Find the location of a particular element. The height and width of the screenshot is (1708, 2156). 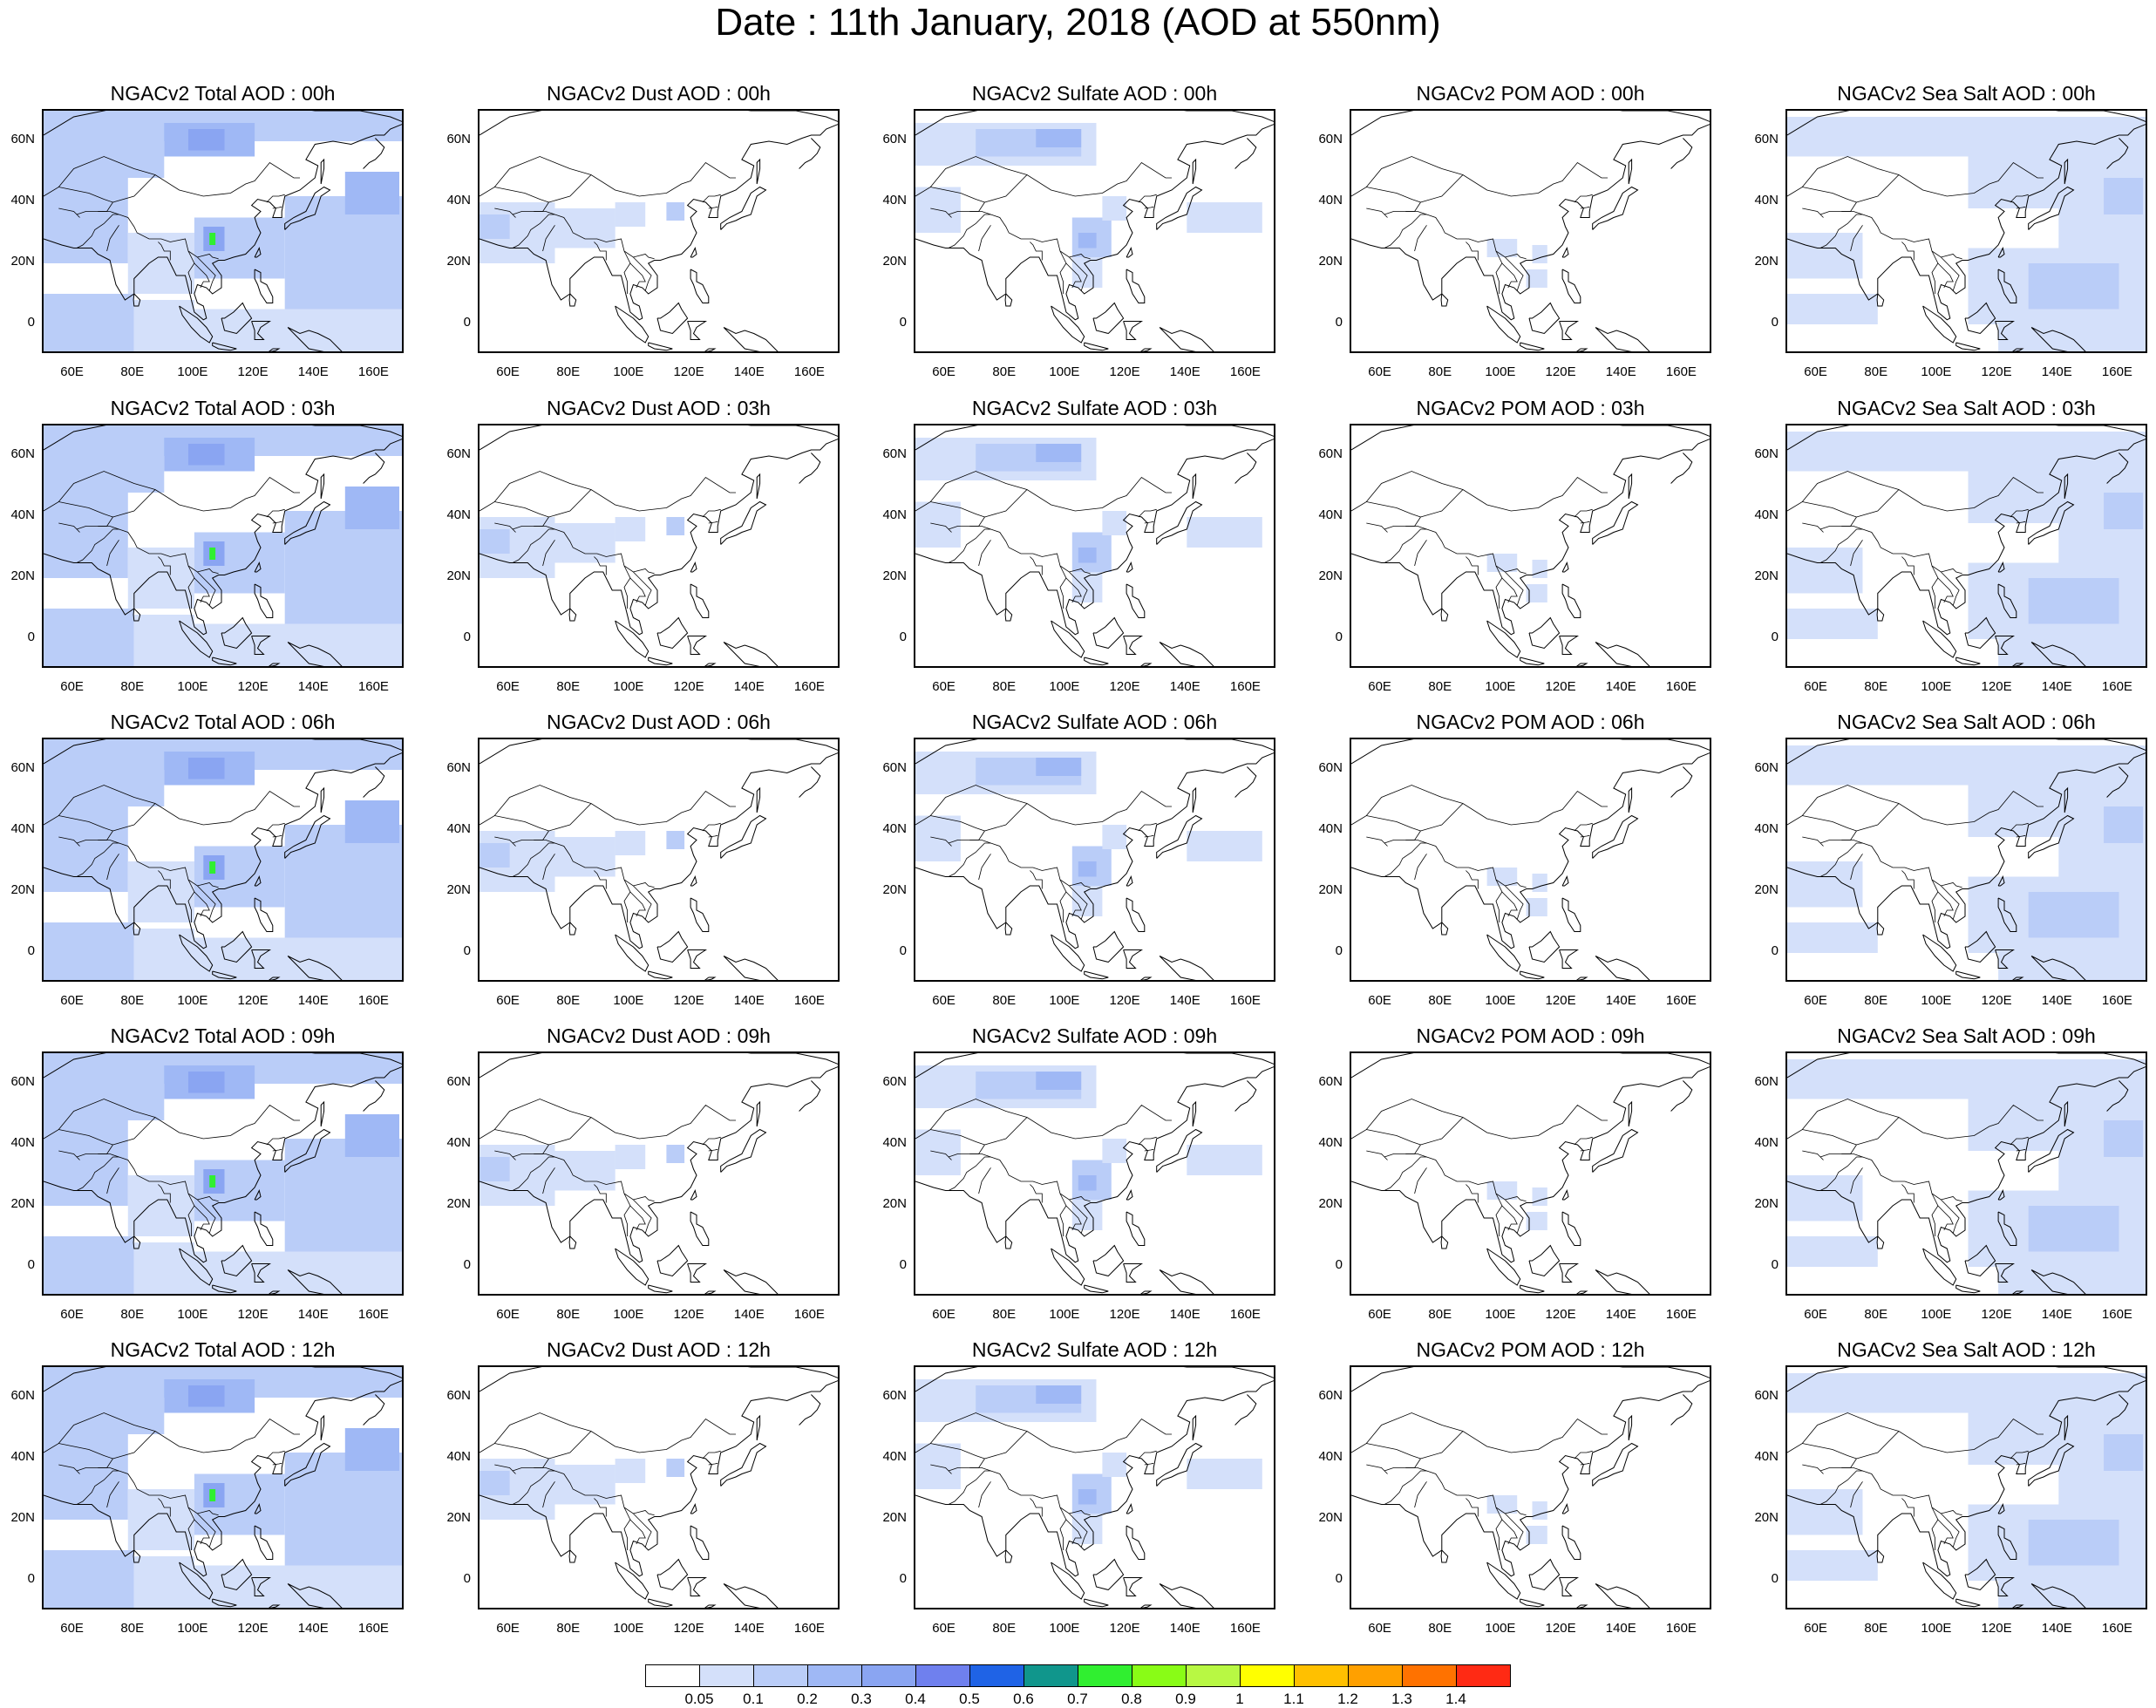

panel-title: NGACv2 POM AOD : 00h is located at coordinates (1530, 93).